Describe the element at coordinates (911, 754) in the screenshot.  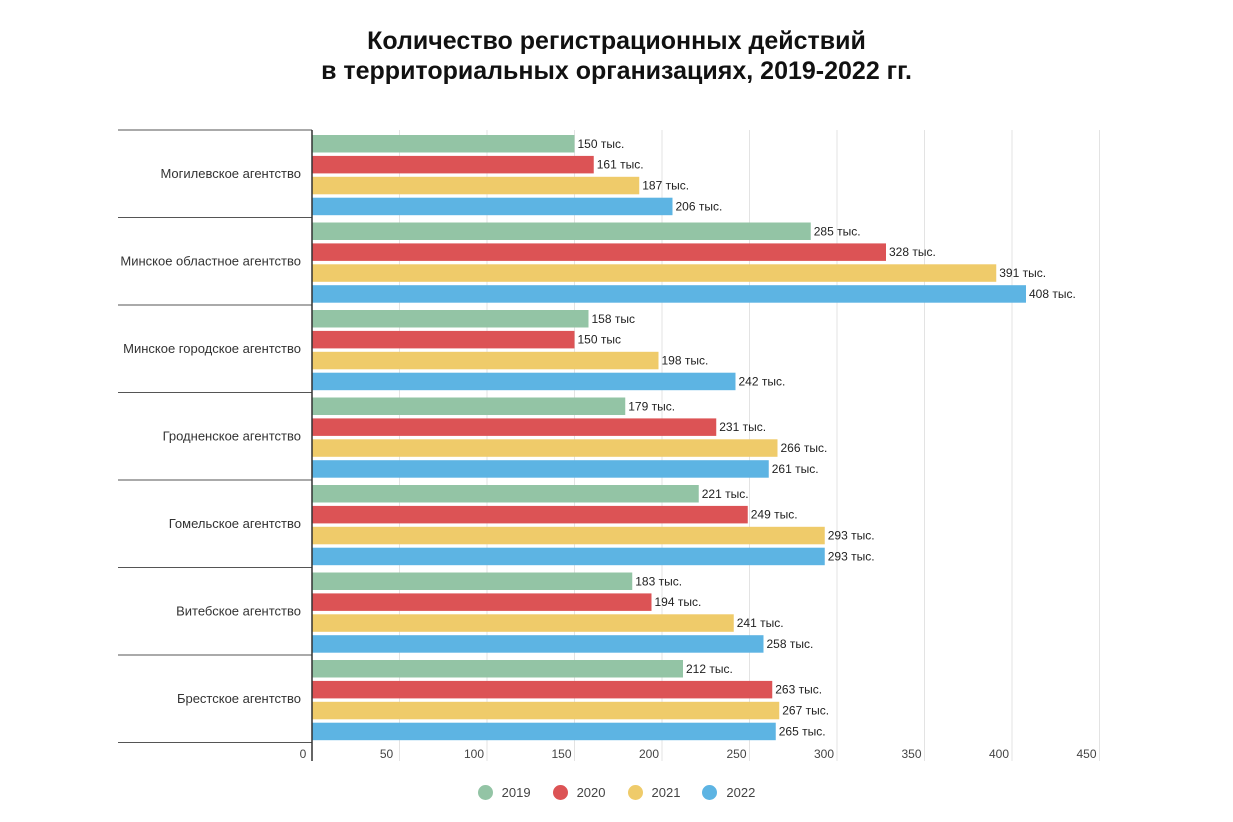
I see `x-tick-label-350: 350` at that location.